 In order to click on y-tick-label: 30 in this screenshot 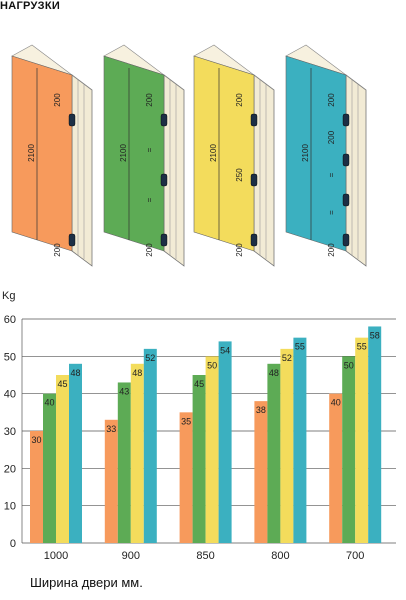, I will do `click(10, 432)`.